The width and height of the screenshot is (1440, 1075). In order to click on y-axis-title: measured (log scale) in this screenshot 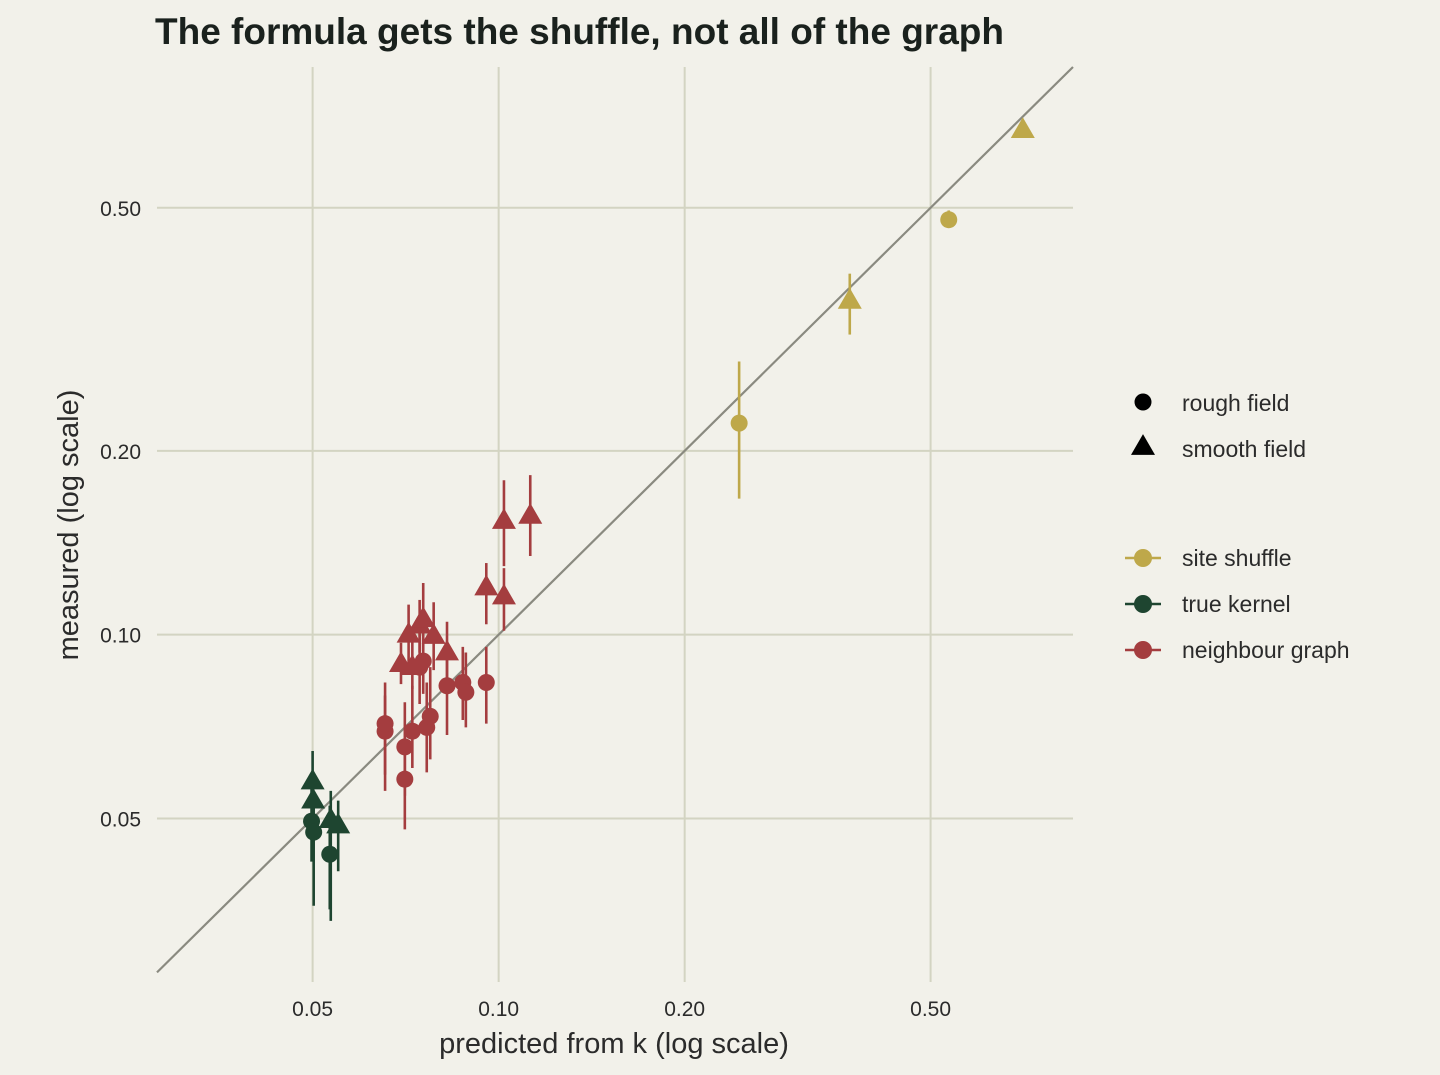, I will do `click(69, 525)`.